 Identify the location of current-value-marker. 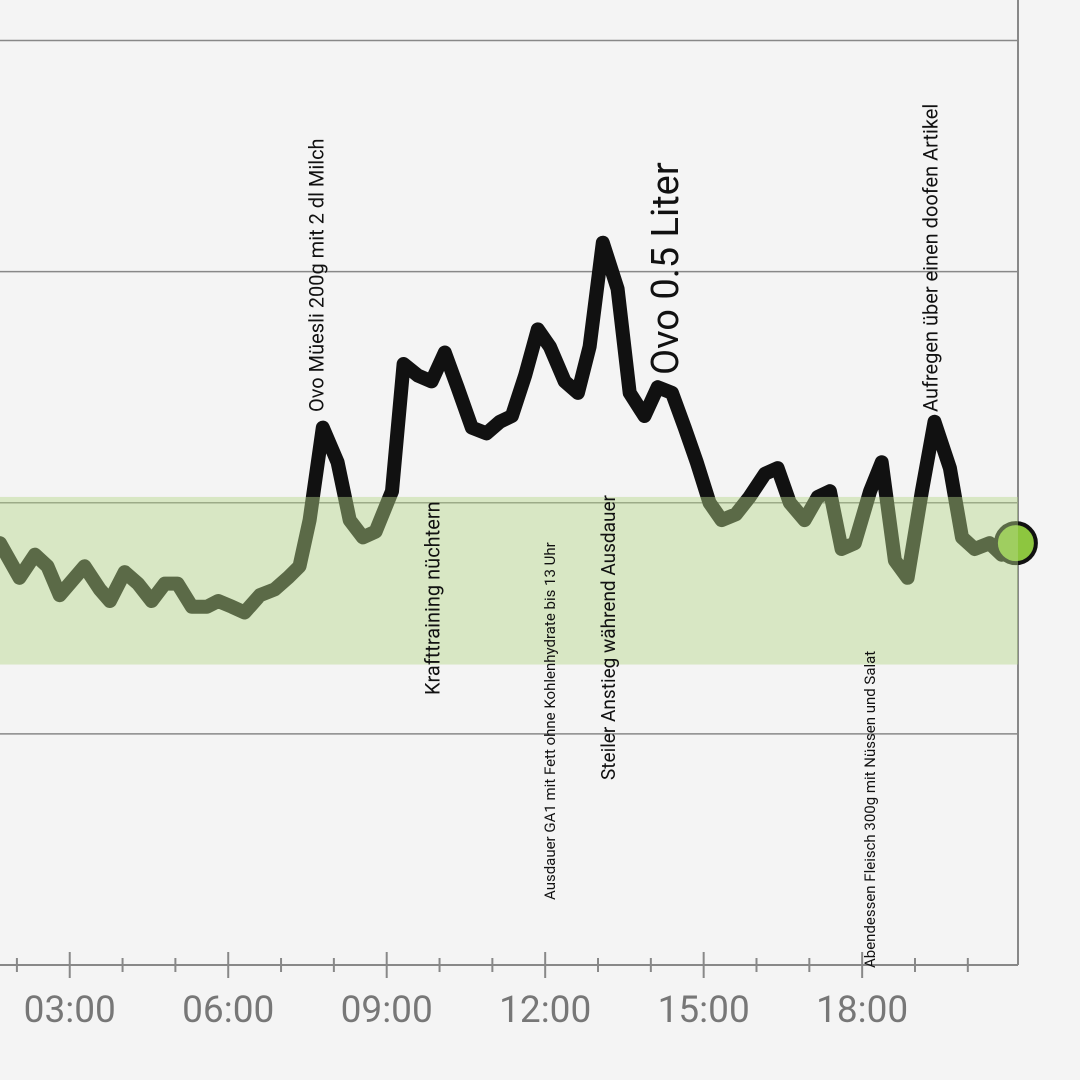
(1015, 543).